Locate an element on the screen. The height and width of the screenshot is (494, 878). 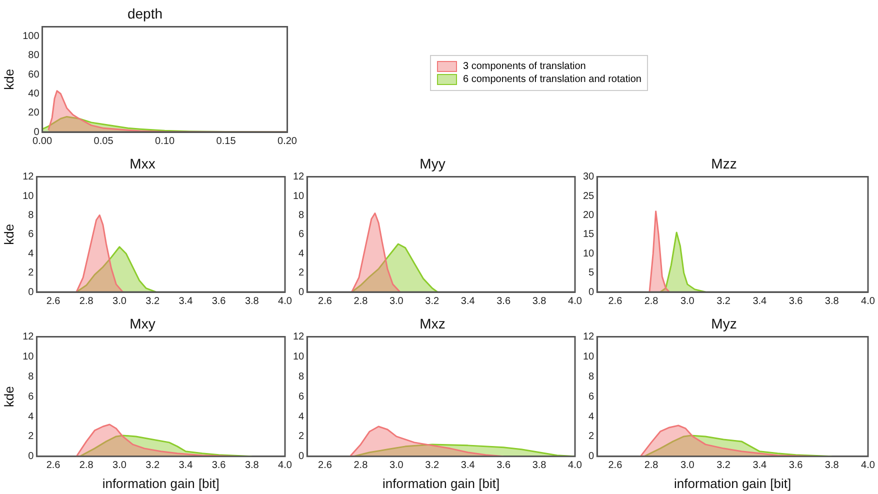
y-tick-label: 40 is located at coordinates (34, 94).